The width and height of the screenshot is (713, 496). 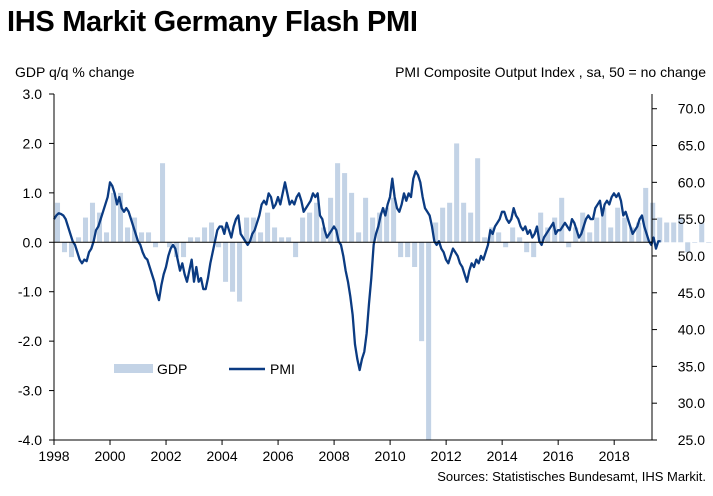 I want to click on right-tick-label: 70.0, so click(x=691, y=109).